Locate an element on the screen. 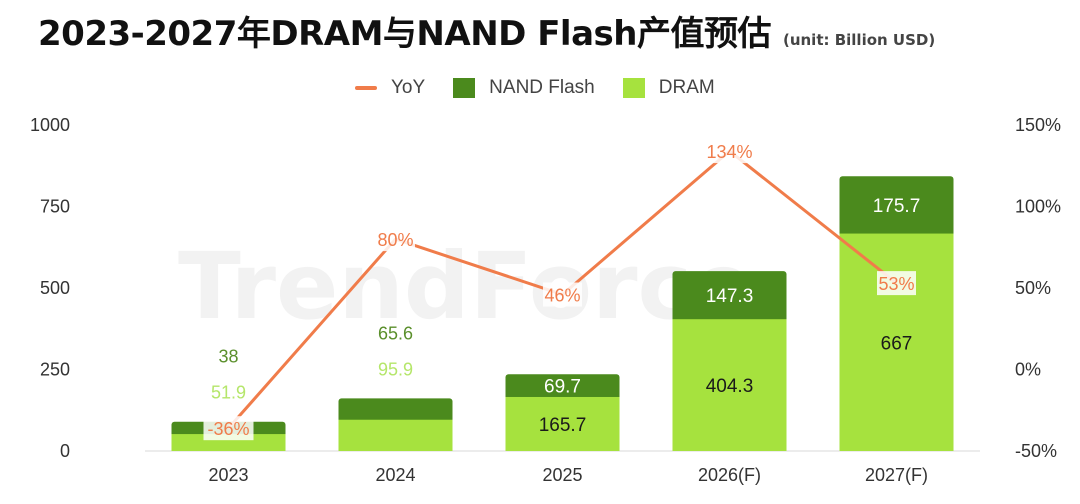  y-tick-label: 0 is located at coordinates (65, 451).